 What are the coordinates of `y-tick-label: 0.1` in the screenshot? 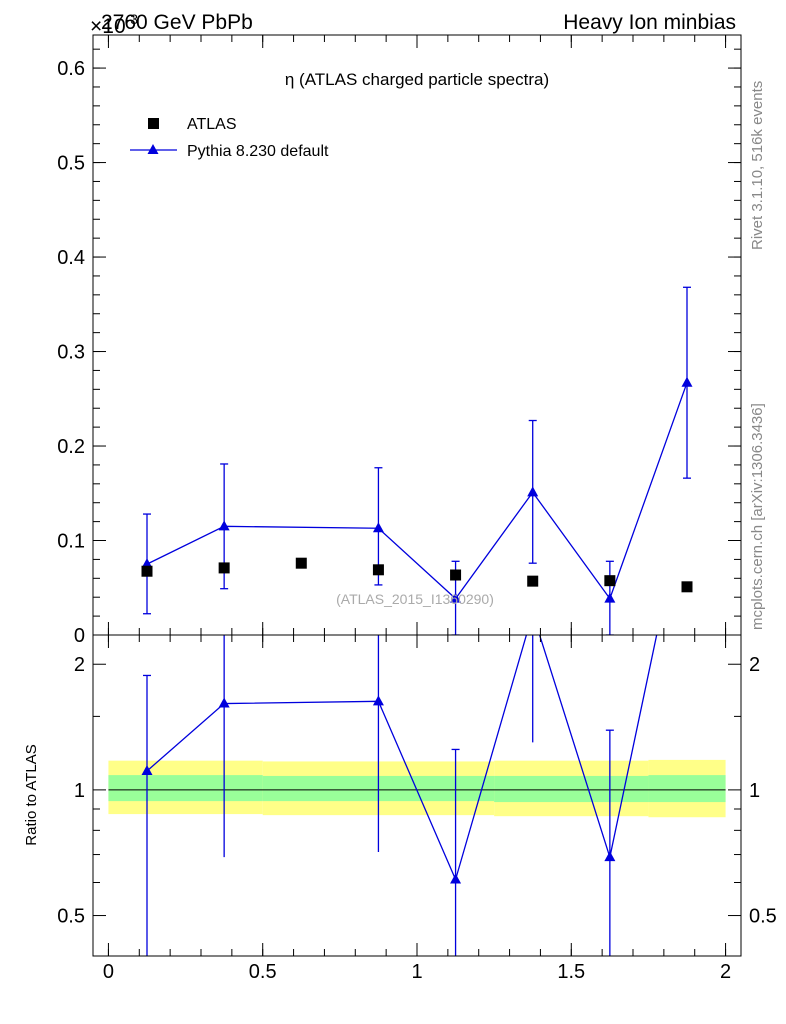 It's located at (71, 542).